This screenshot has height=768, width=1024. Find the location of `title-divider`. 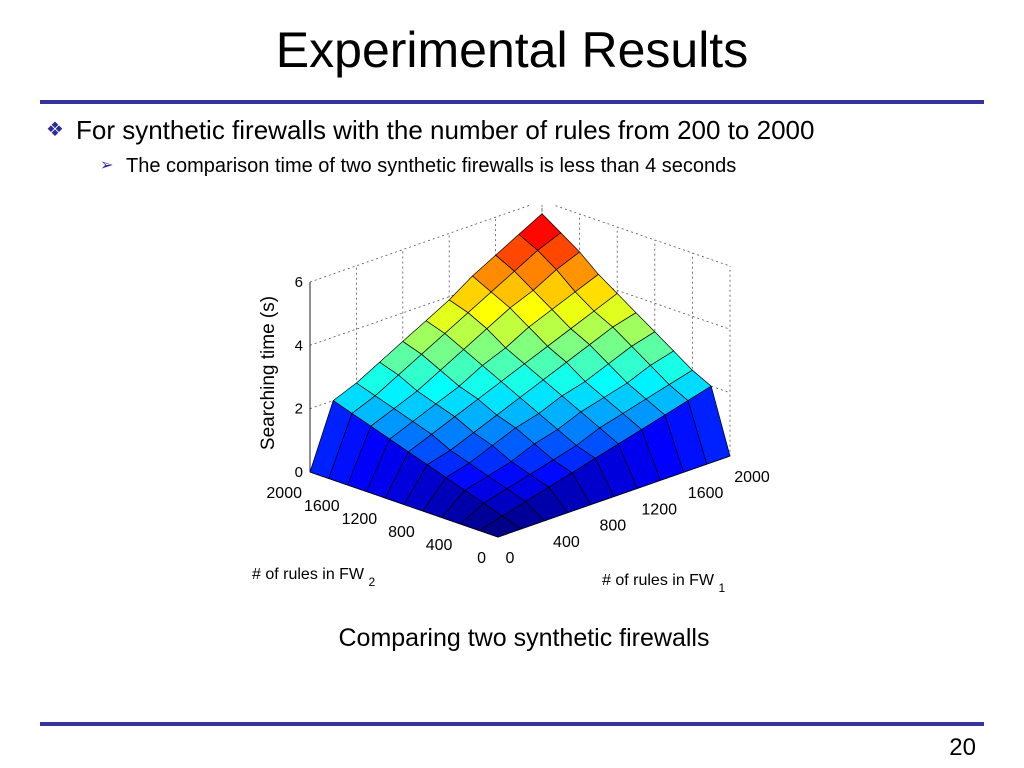

title-divider is located at coordinates (512, 102).